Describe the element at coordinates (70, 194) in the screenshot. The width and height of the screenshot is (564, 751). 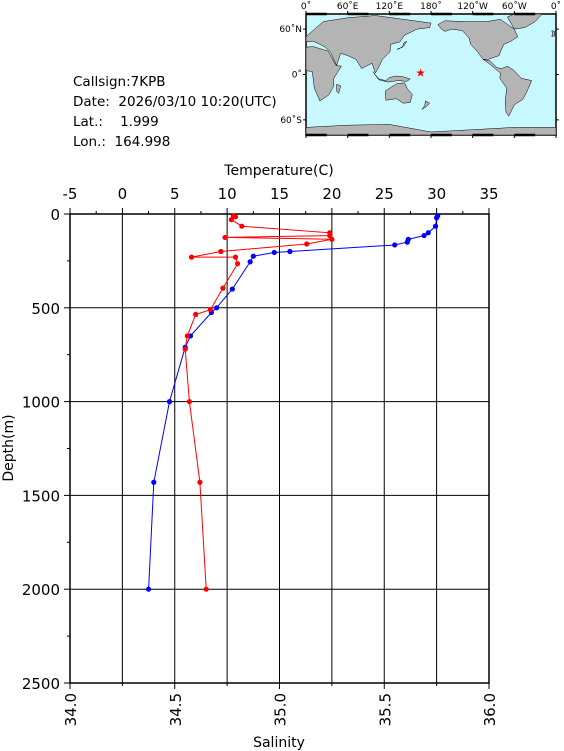
I see `temperature-tick-label: -5` at that location.